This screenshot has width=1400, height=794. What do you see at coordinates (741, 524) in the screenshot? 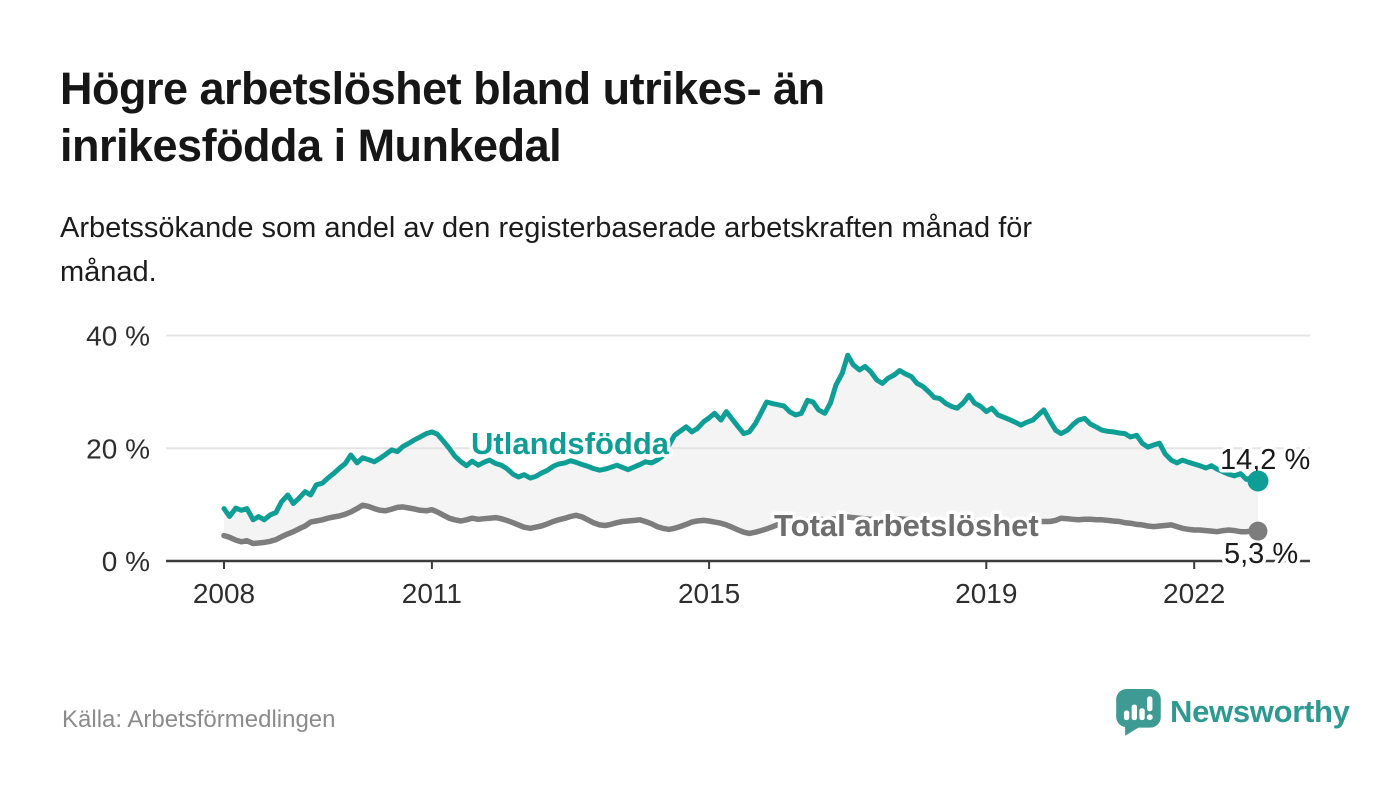
I see `series-line-total` at bounding box center [741, 524].